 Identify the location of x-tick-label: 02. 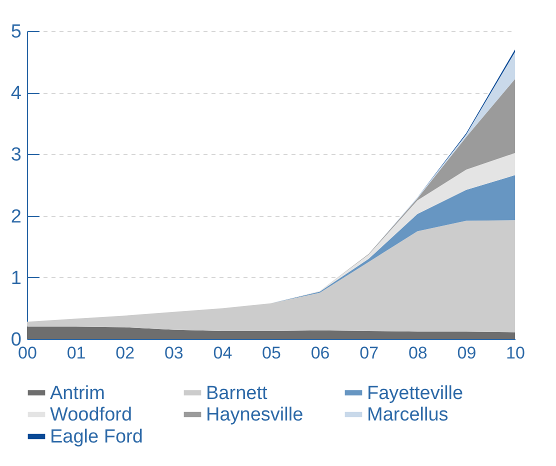
(125, 353).